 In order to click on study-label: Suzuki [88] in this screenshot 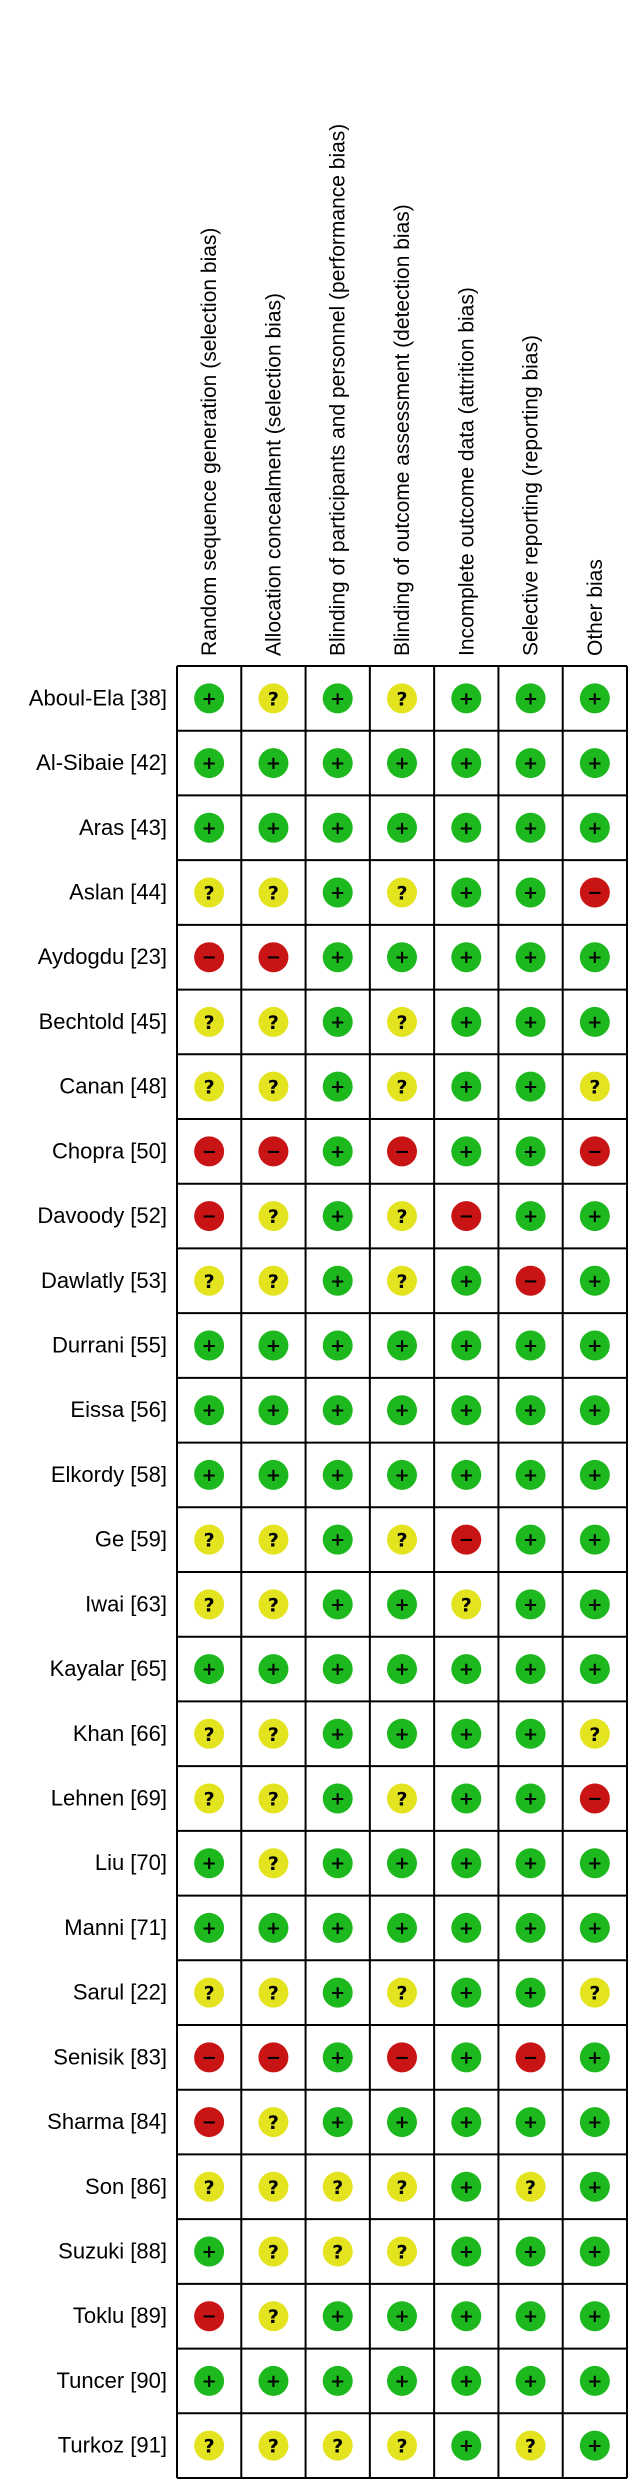, I will do `click(112, 2251)`.